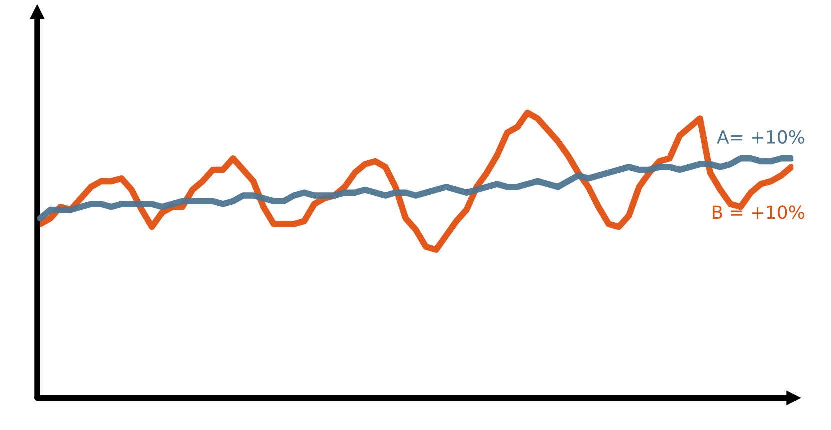 The image size is (831, 430). Describe the element at coordinates (758, 213) in the screenshot. I see `series-label: B = +10%` at that location.